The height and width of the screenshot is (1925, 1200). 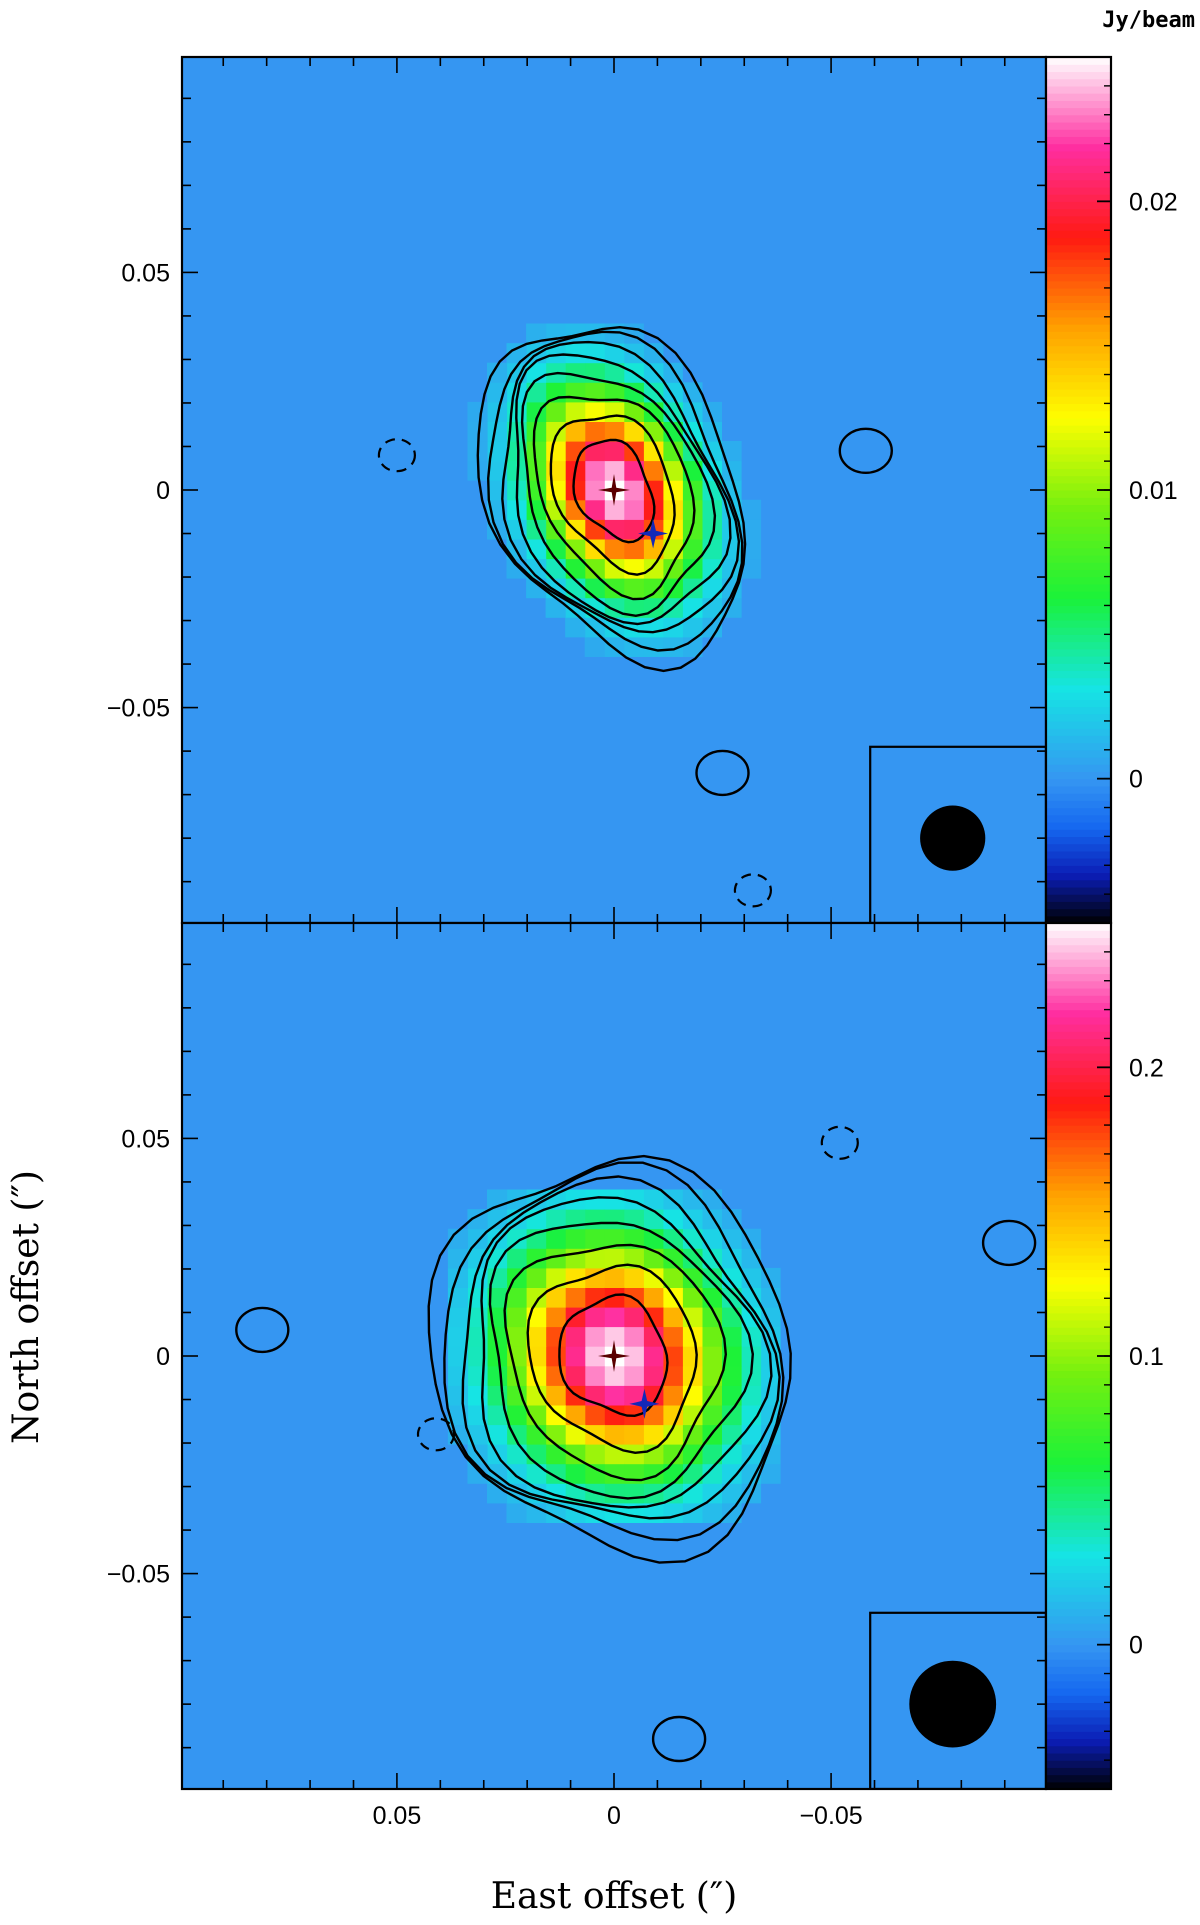 I want to click on top-colorbar, so click(x=1078, y=490).